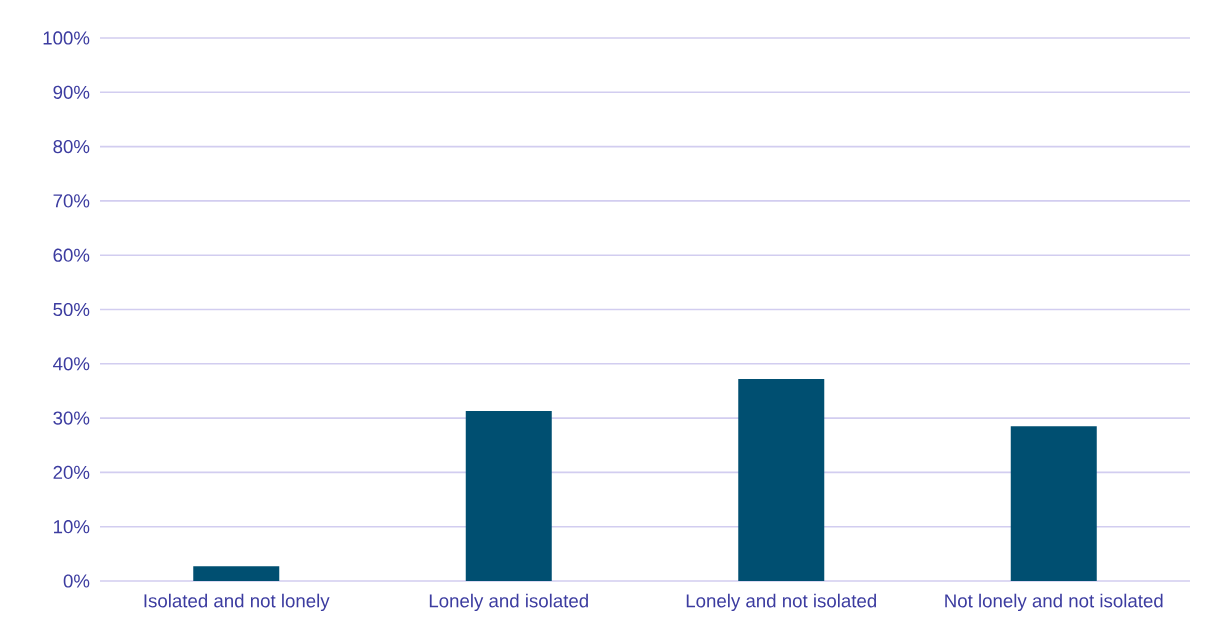 Image resolution: width=1212 pixels, height=636 pixels. What do you see at coordinates (71, 309) in the screenshot?
I see `y-tick-label: 50%` at bounding box center [71, 309].